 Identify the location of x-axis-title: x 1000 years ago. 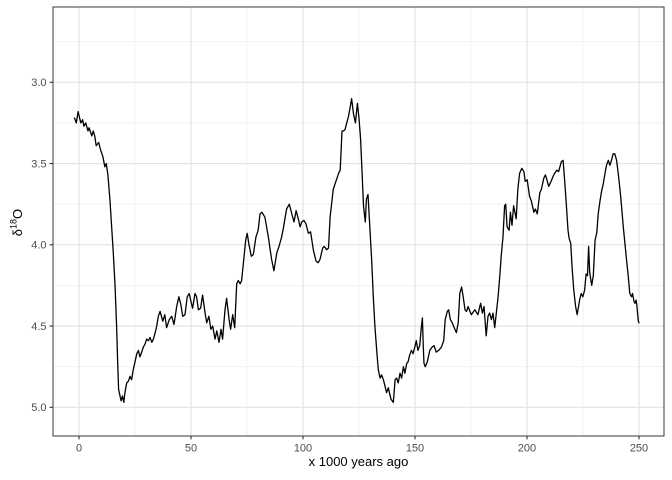
(358, 461).